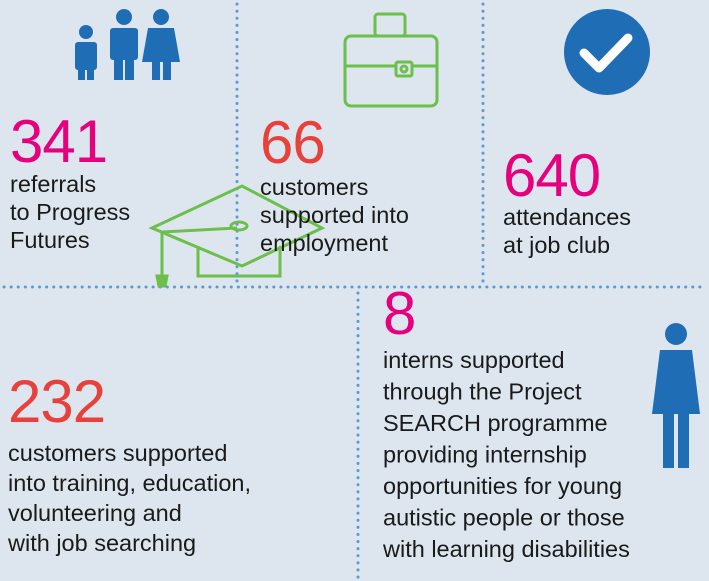  Describe the element at coordinates (504, 518) in the screenshot. I see `stat-text: autistic people or those` at that location.